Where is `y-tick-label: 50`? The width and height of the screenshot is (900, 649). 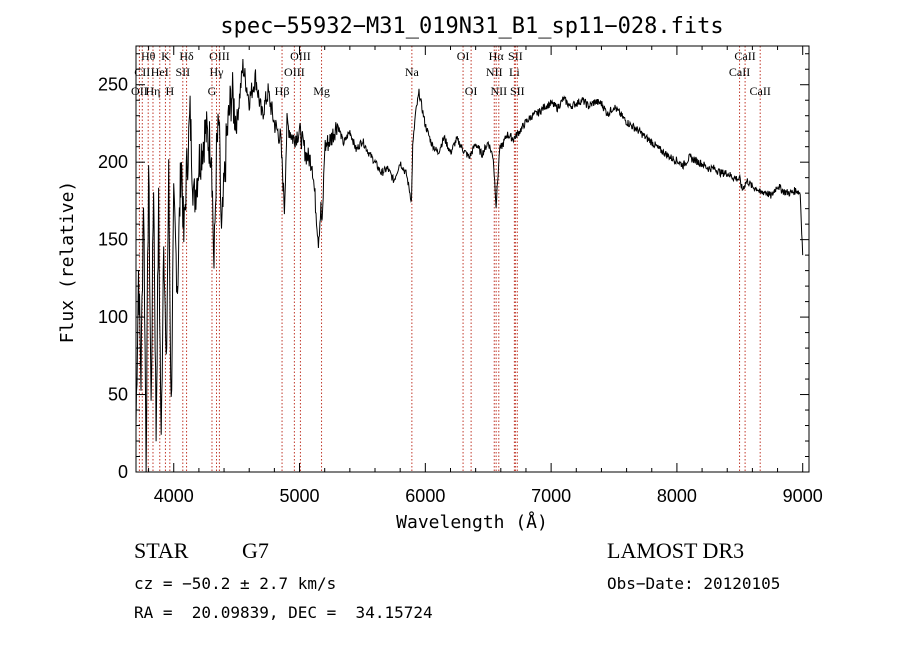 y-tick-label: 50 is located at coordinates (118, 395).